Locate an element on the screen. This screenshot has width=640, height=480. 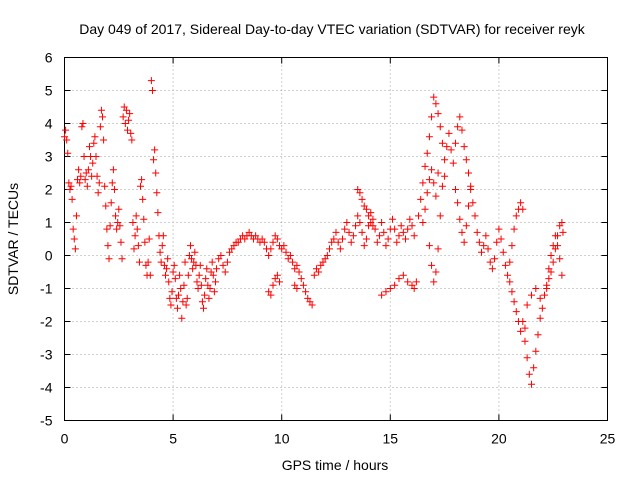
y-tick-label: 4 is located at coordinates (49, 124).